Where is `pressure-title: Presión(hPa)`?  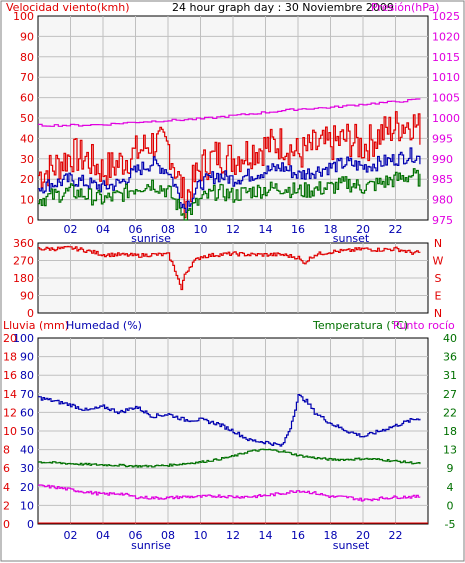
pressure-title: Presión(hPa) is located at coordinates (405, 7).